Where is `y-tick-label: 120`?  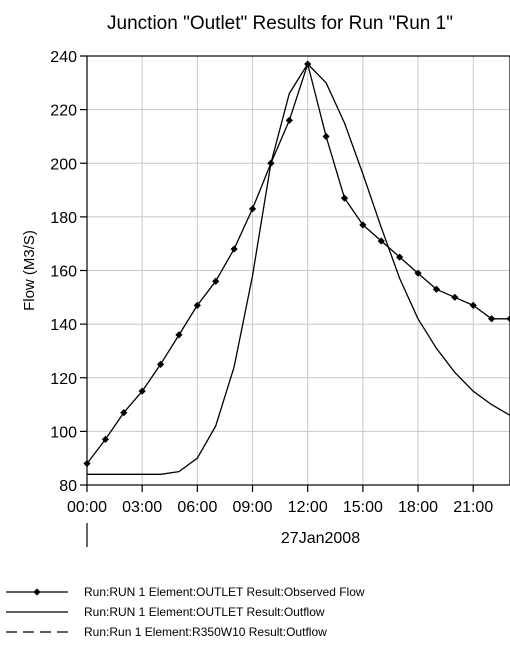
y-tick-label: 120 is located at coordinates (63, 379).